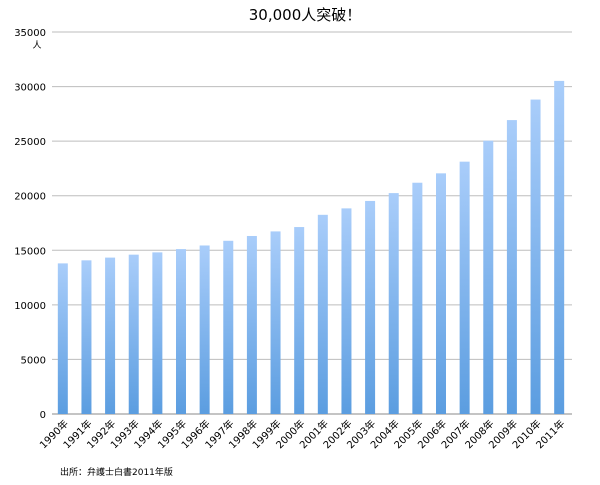  I want to click on y-tick-label: 5000, so click(33, 360).